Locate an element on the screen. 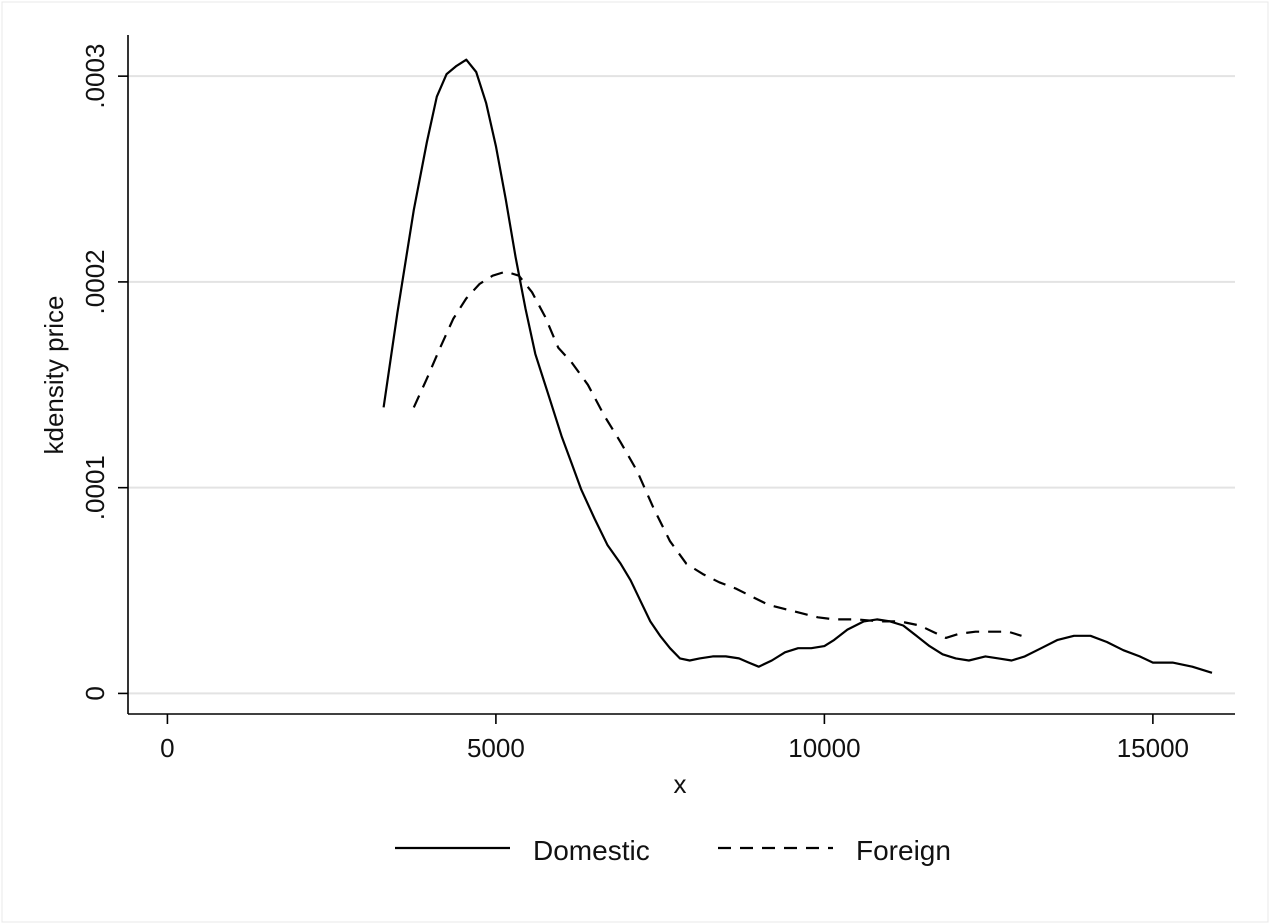 Image resolution: width=1270 pixels, height=924 pixels. legend: Domestic Foreign is located at coordinates (673, 850).